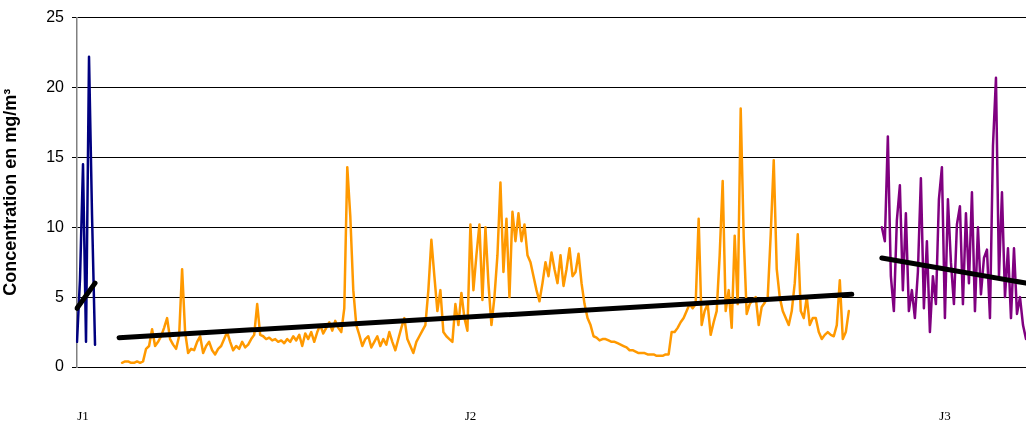 Image resolution: width=1026 pixels, height=434 pixels. What do you see at coordinates (55, 17) in the screenshot?
I see `y-tick-label: 25` at bounding box center [55, 17].